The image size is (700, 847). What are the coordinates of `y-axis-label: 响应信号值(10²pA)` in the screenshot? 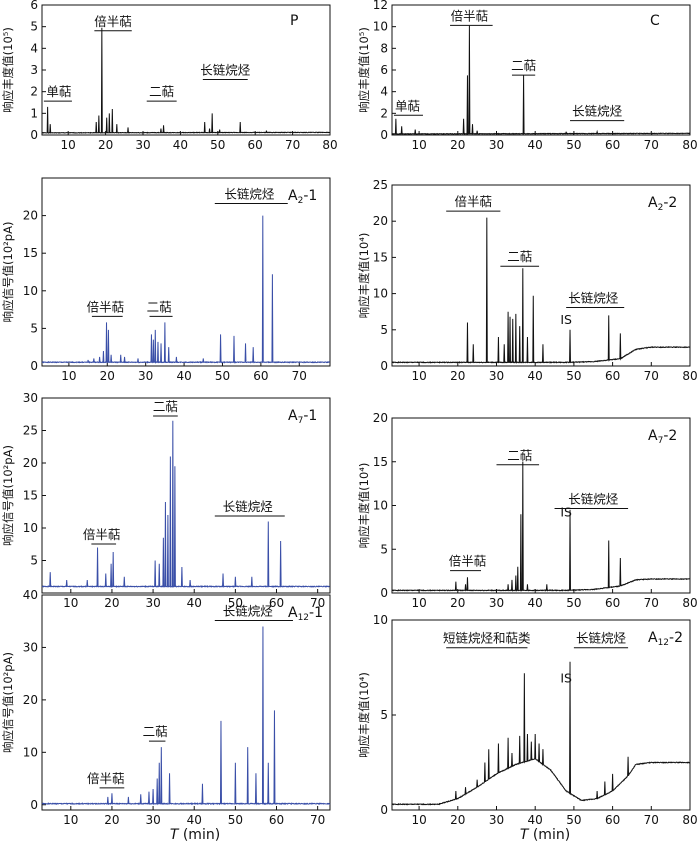 It's located at (8, 495).